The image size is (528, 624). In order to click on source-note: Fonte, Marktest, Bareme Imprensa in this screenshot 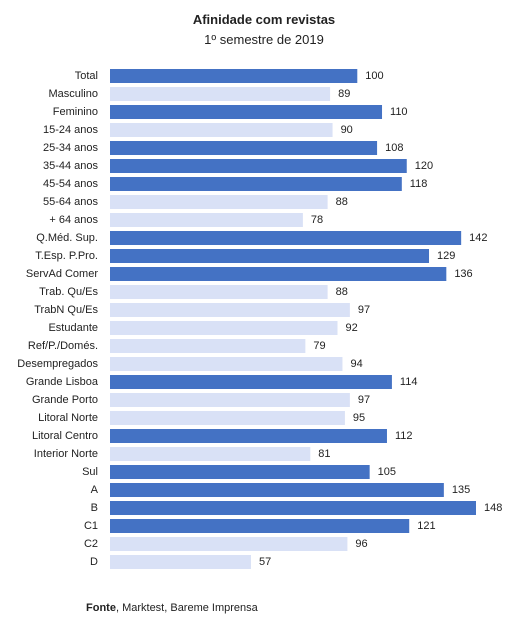, I will do `click(172, 608)`.